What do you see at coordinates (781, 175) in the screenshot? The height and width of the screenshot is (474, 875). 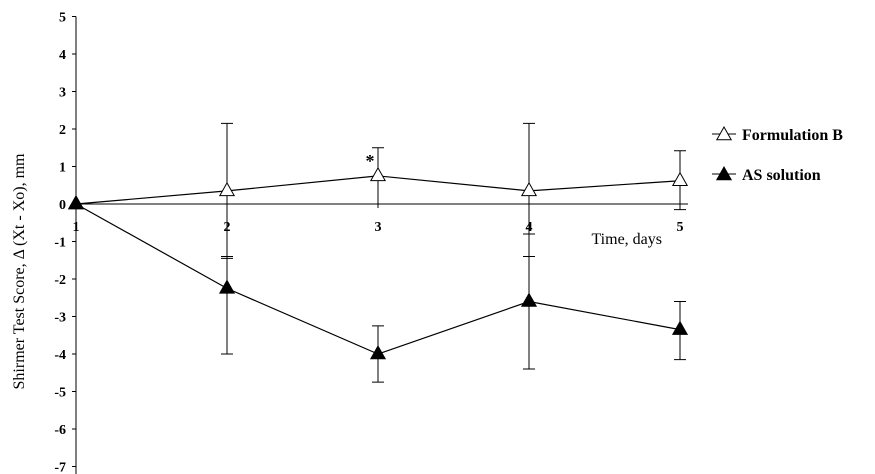 I see `legend-label: AS solution` at bounding box center [781, 175].